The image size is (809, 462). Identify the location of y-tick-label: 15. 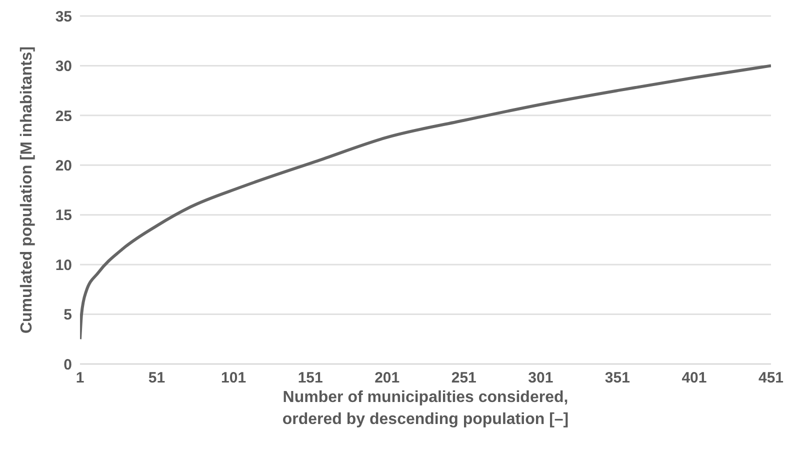
(63, 215).